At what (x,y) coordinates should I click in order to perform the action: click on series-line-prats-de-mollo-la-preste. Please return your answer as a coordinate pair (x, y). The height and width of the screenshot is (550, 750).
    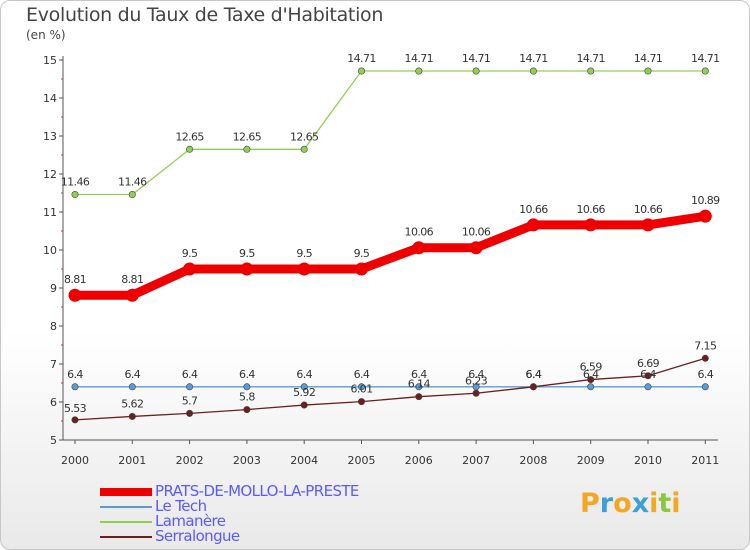
    Looking at the image, I should click on (390, 255).